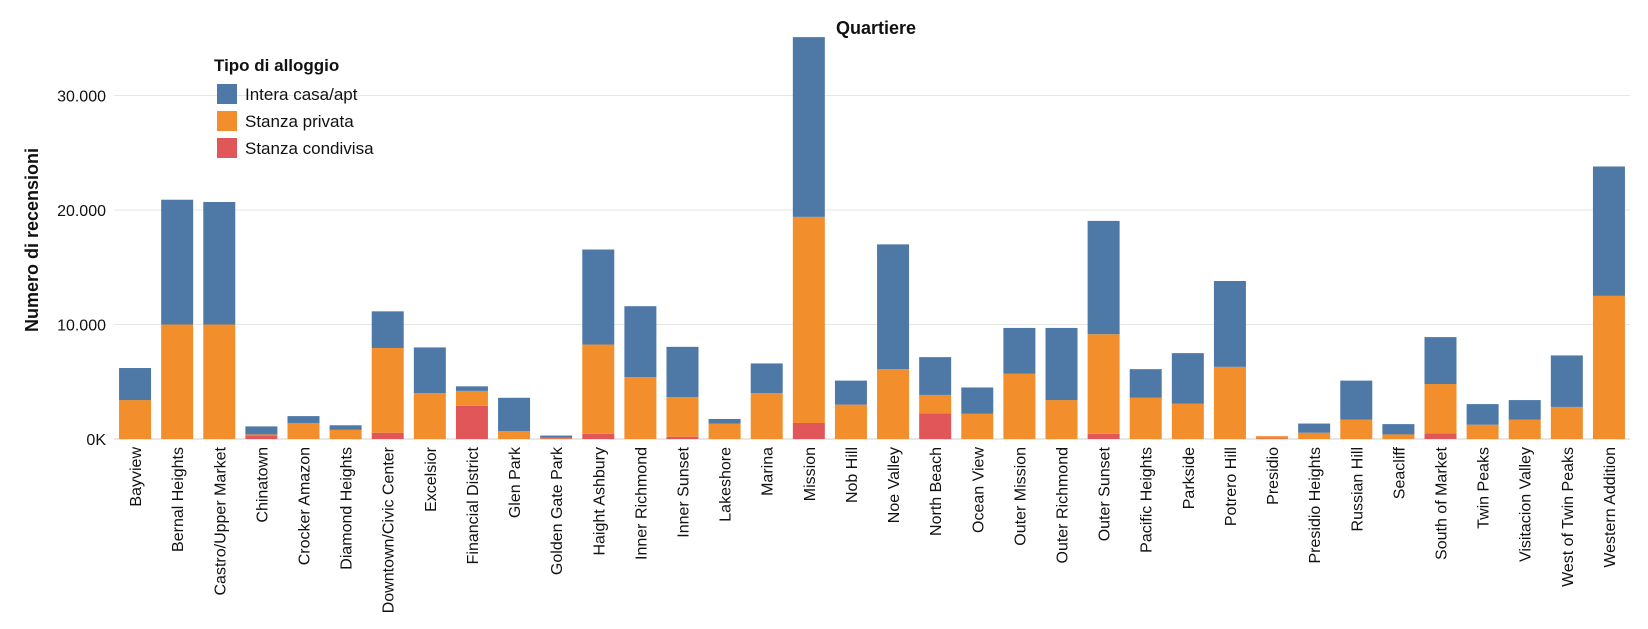 The width and height of the screenshot is (1648, 629). I want to click on legend-label: Intera casa/apt, so click(301, 94).